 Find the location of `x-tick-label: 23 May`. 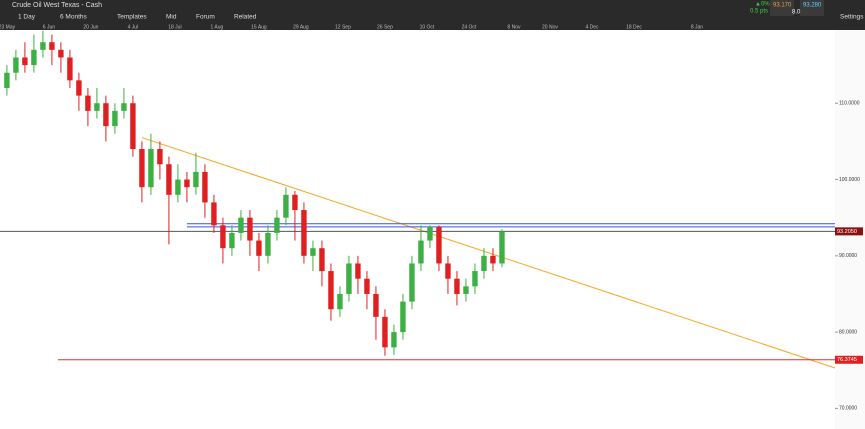

x-tick-label: 23 May is located at coordinates (8, 27).